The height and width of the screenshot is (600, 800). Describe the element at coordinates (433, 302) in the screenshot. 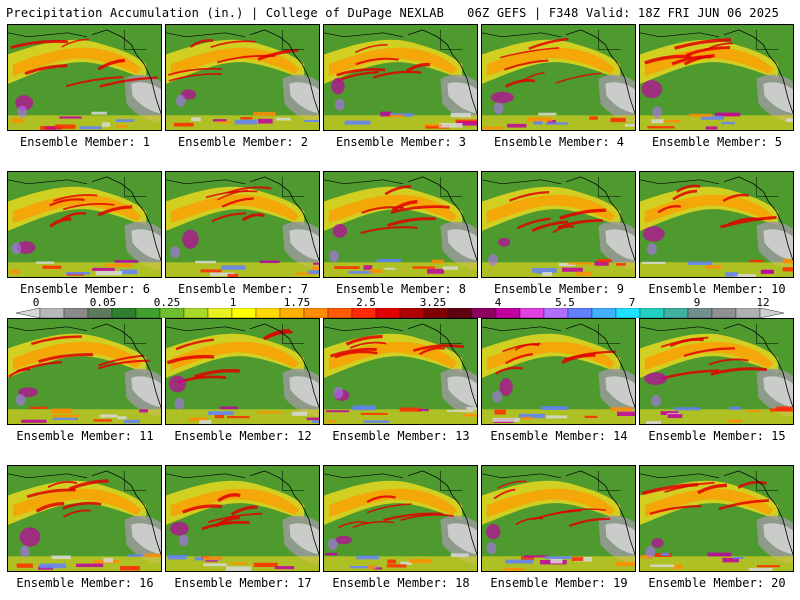

I see `colorbar-tick-label: 3.25` at that location.